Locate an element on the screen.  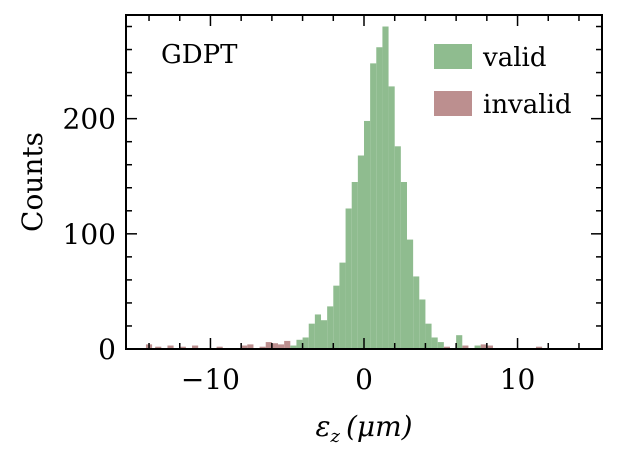
legend-label-valid: valid is located at coordinates (514, 58).